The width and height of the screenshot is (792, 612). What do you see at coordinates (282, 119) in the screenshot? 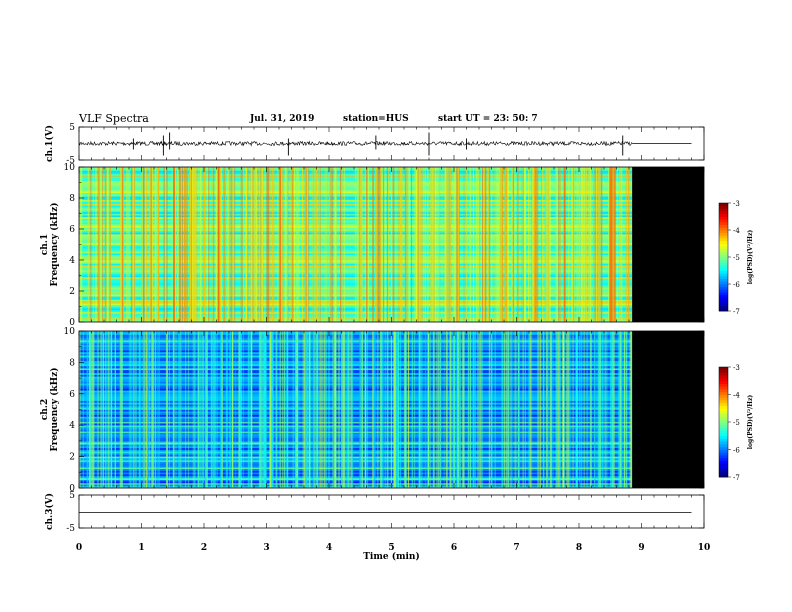
I see `date-label: Jul. 31, 2019` at bounding box center [282, 119].